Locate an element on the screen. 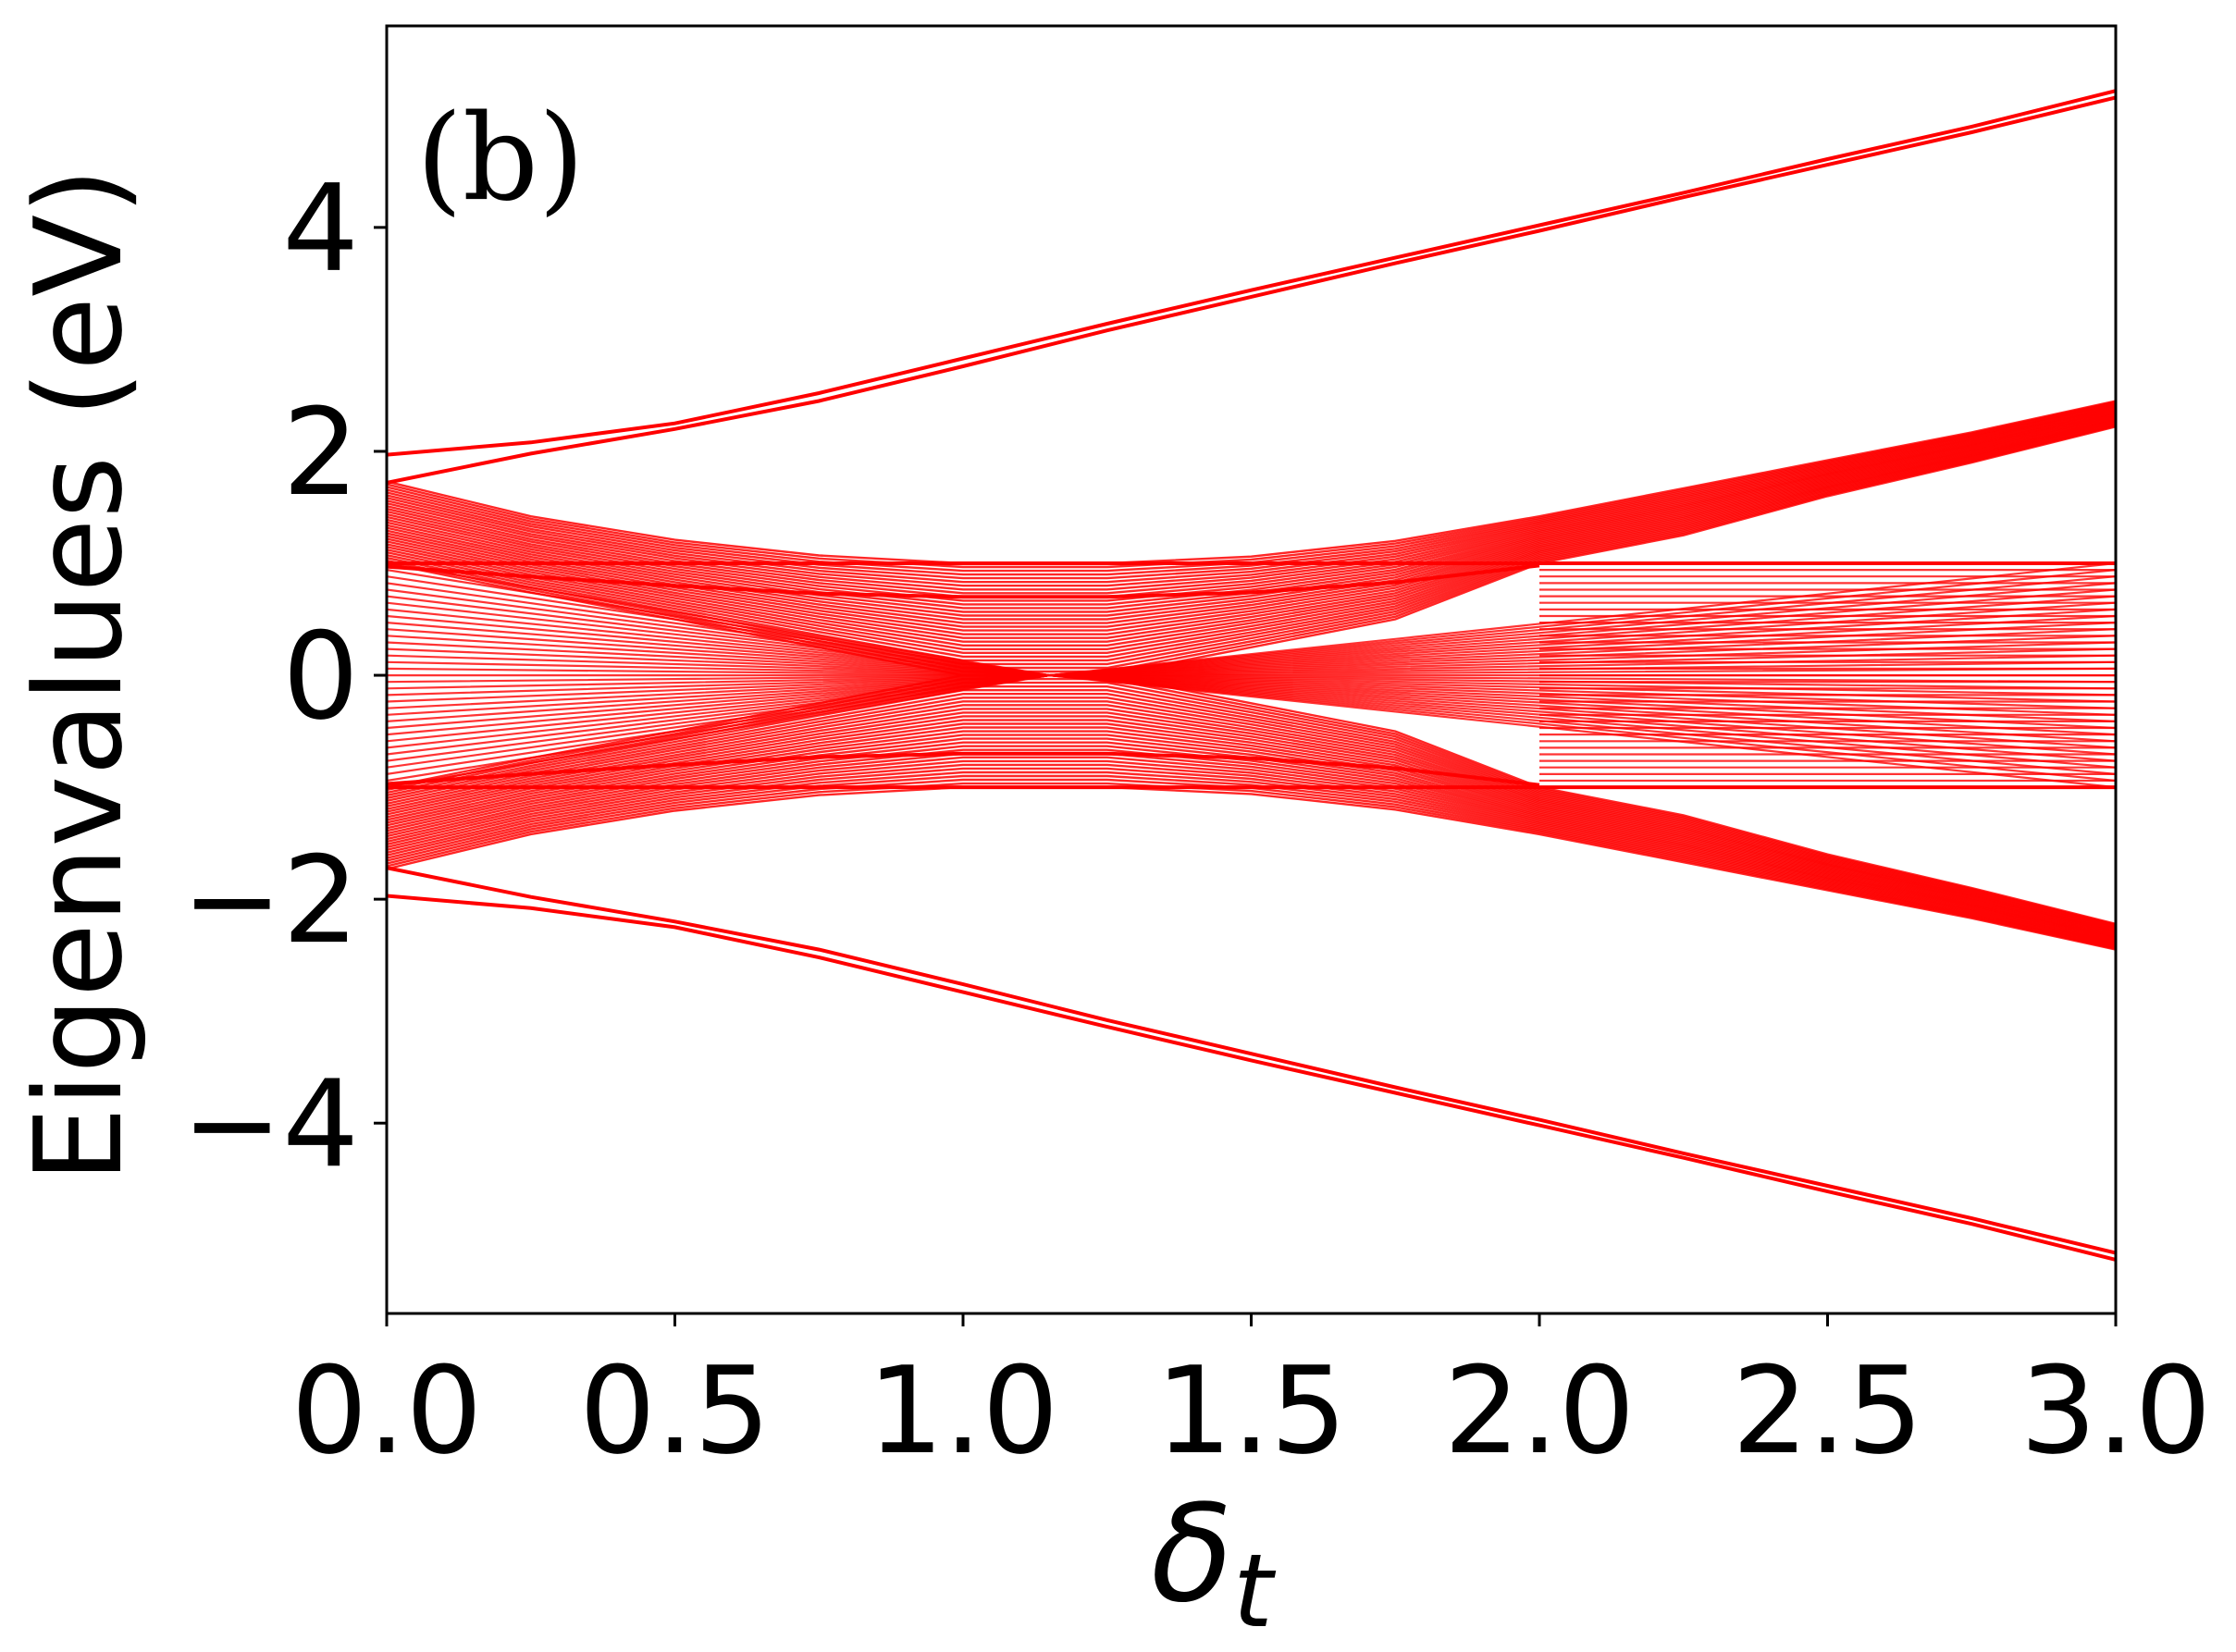  panel-label: (b) is located at coordinates (501, 159).